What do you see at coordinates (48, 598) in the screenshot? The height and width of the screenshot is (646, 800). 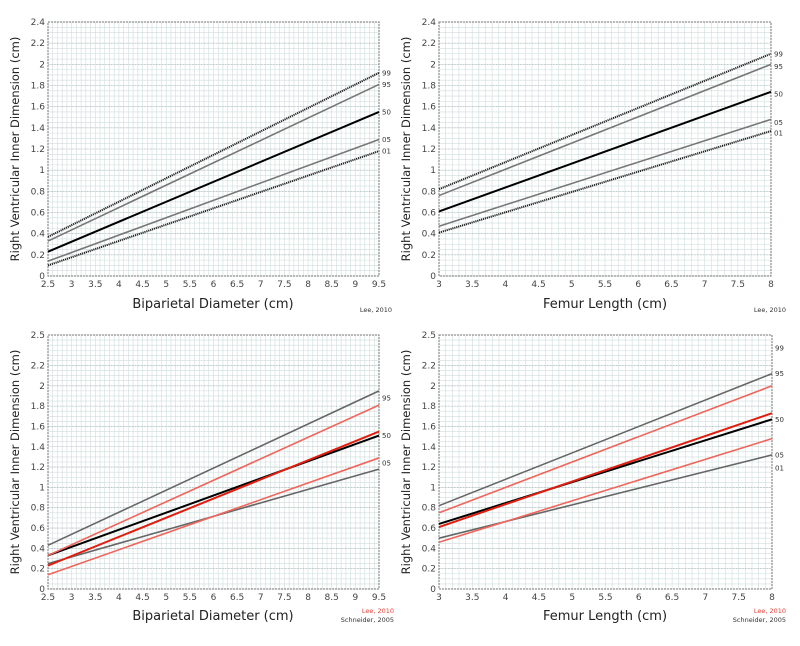 I see `x-tick-label: 2.5` at bounding box center [48, 598].